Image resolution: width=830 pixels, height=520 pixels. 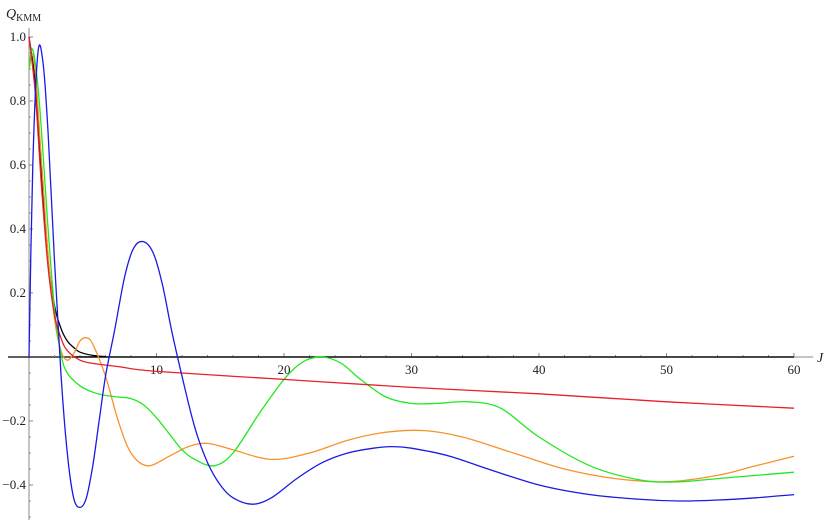 What do you see at coordinates (284, 369) in the screenshot?
I see `x-tick-label: 20` at bounding box center [284, 369].